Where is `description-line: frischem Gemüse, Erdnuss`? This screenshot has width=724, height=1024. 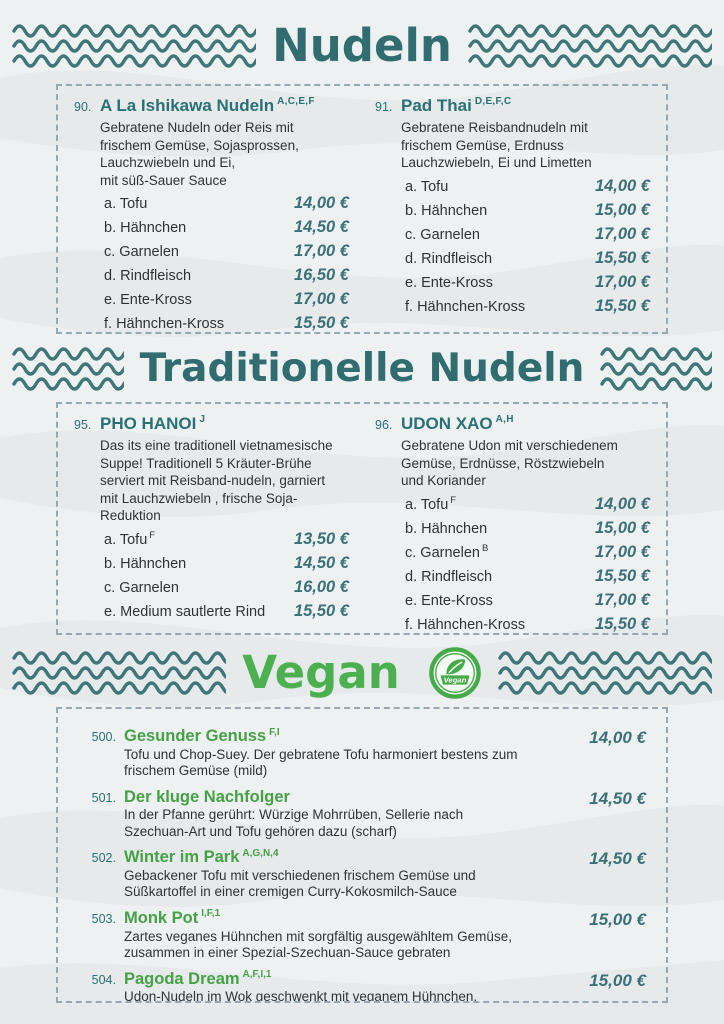
description-line: frischem Gemüse, Erdnuss is located at coordinates (482, 145).